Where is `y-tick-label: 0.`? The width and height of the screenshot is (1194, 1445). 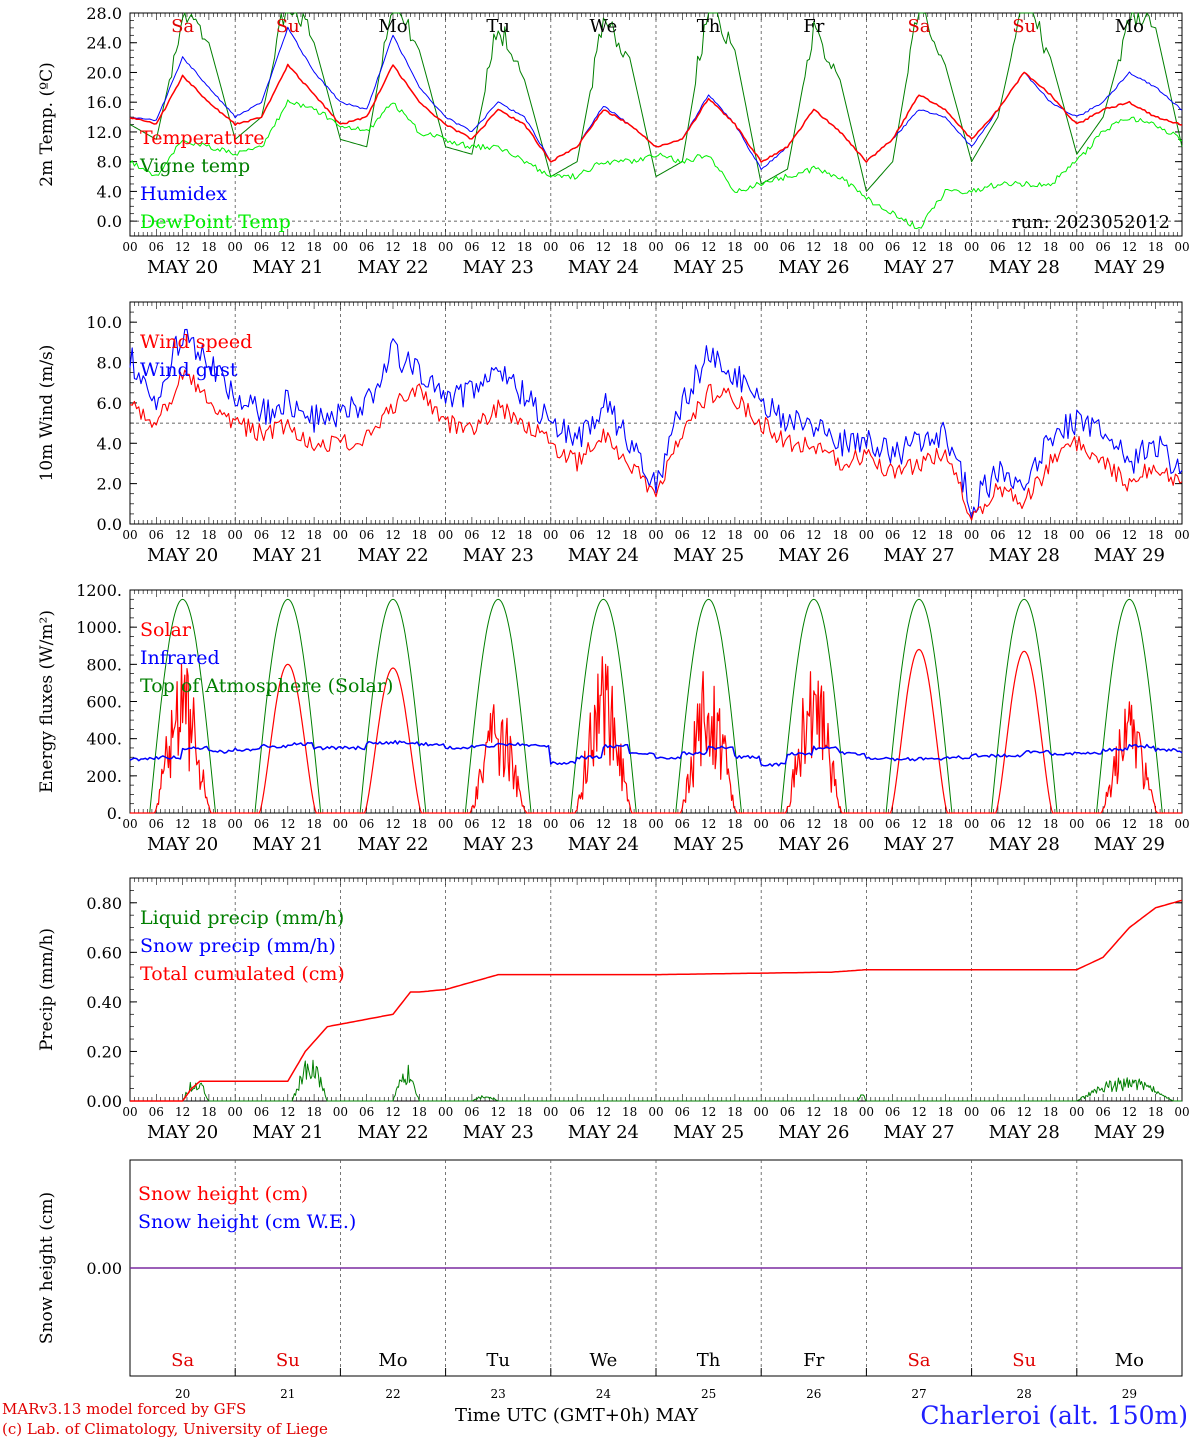 y-tick-label: 0. is located at coordinates (114, 813).